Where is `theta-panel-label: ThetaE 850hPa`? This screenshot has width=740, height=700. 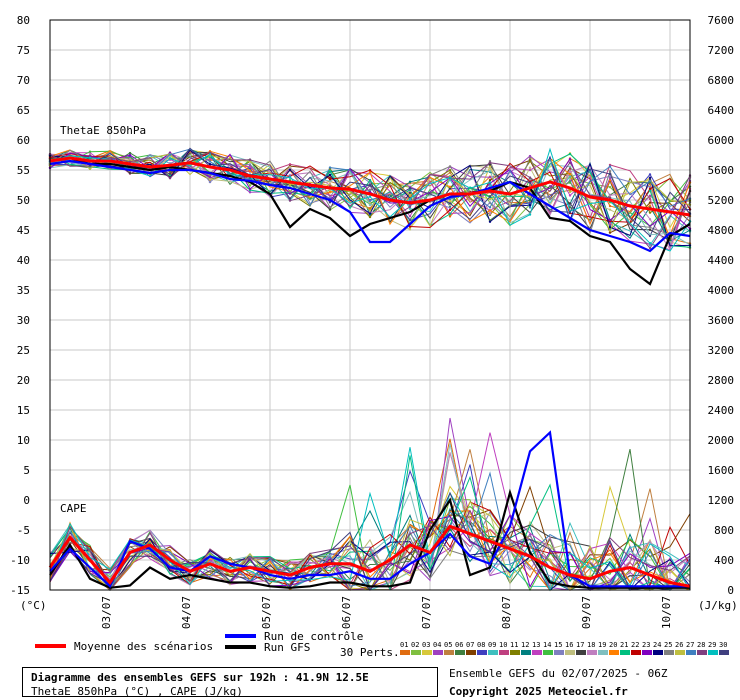 theta-panel-label: ThetaE 850hPa is located at coordinates (103, 130).